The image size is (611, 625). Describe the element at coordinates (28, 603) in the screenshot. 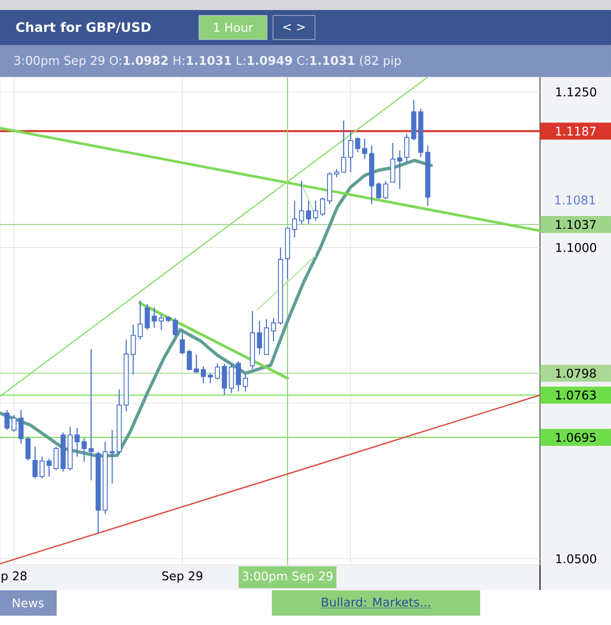

I see `text: News` at that location.